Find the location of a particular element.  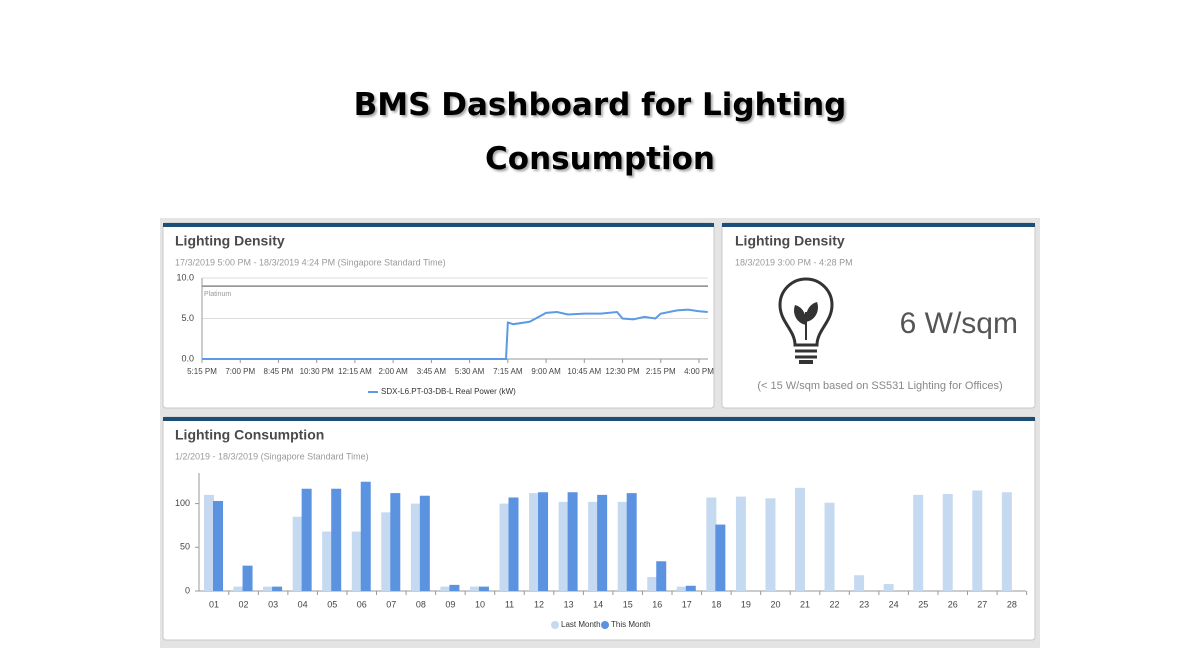

x-tick-label: 01 is located at coordinates (214, 604).